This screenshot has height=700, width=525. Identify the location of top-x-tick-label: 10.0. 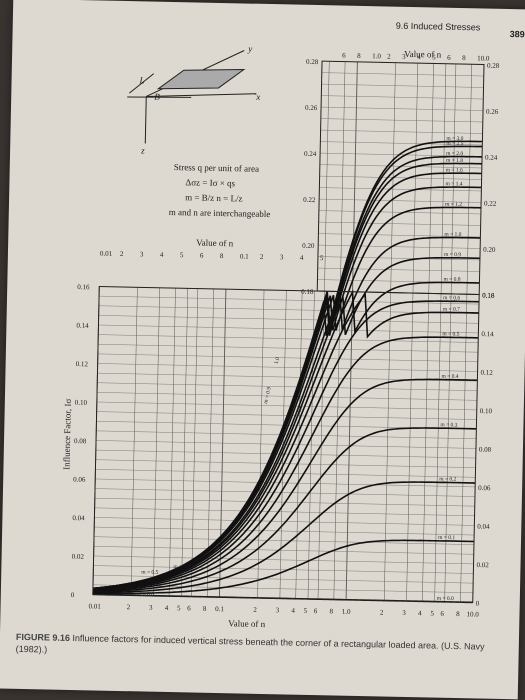
(483, 58).